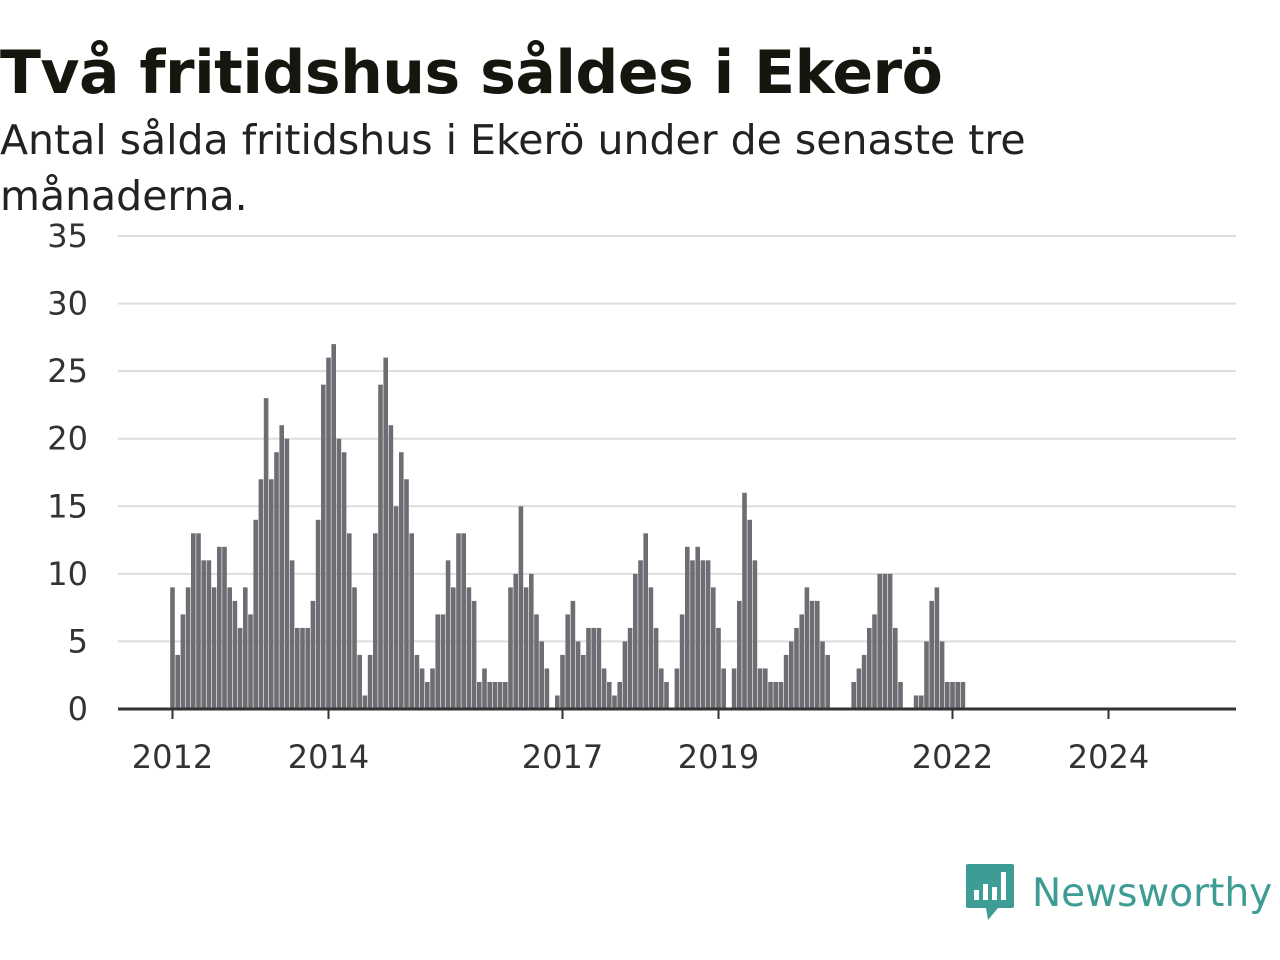 This screenshot has height=960, width=1280. I want to click on x-tick-label: 2022, so click(952, 757).